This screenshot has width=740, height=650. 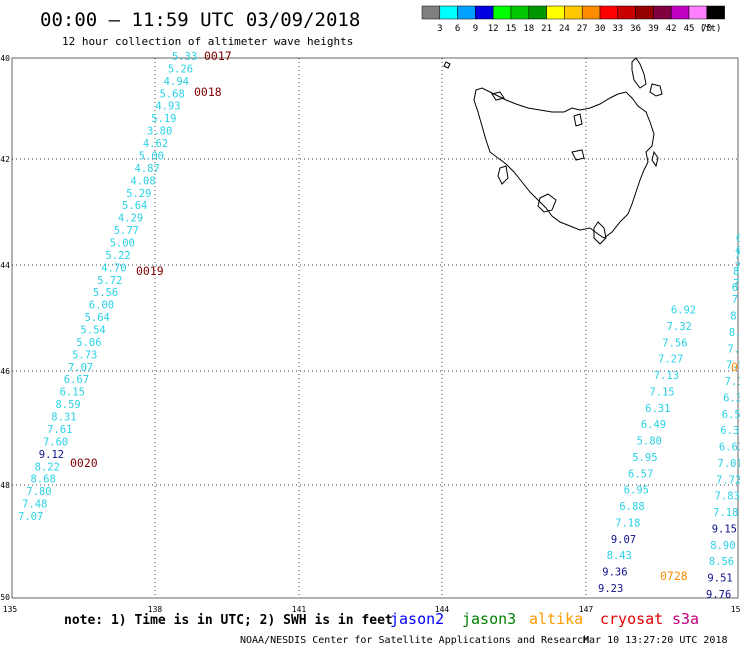 What do you see at coordinates (208, 92) in the screenshot?
I see `time-marker: 0018` at bounding box center [208, 92].